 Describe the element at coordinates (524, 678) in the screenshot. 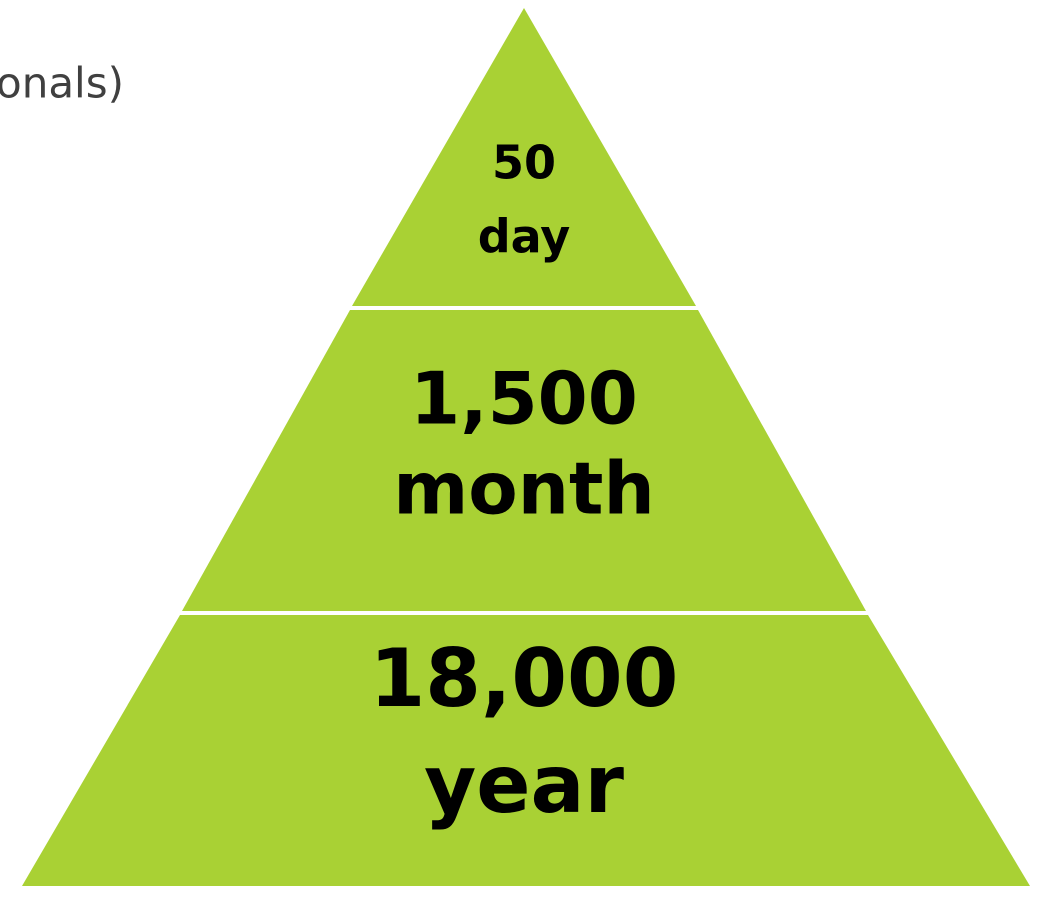

I see `tier-number: 18,000` at that location.